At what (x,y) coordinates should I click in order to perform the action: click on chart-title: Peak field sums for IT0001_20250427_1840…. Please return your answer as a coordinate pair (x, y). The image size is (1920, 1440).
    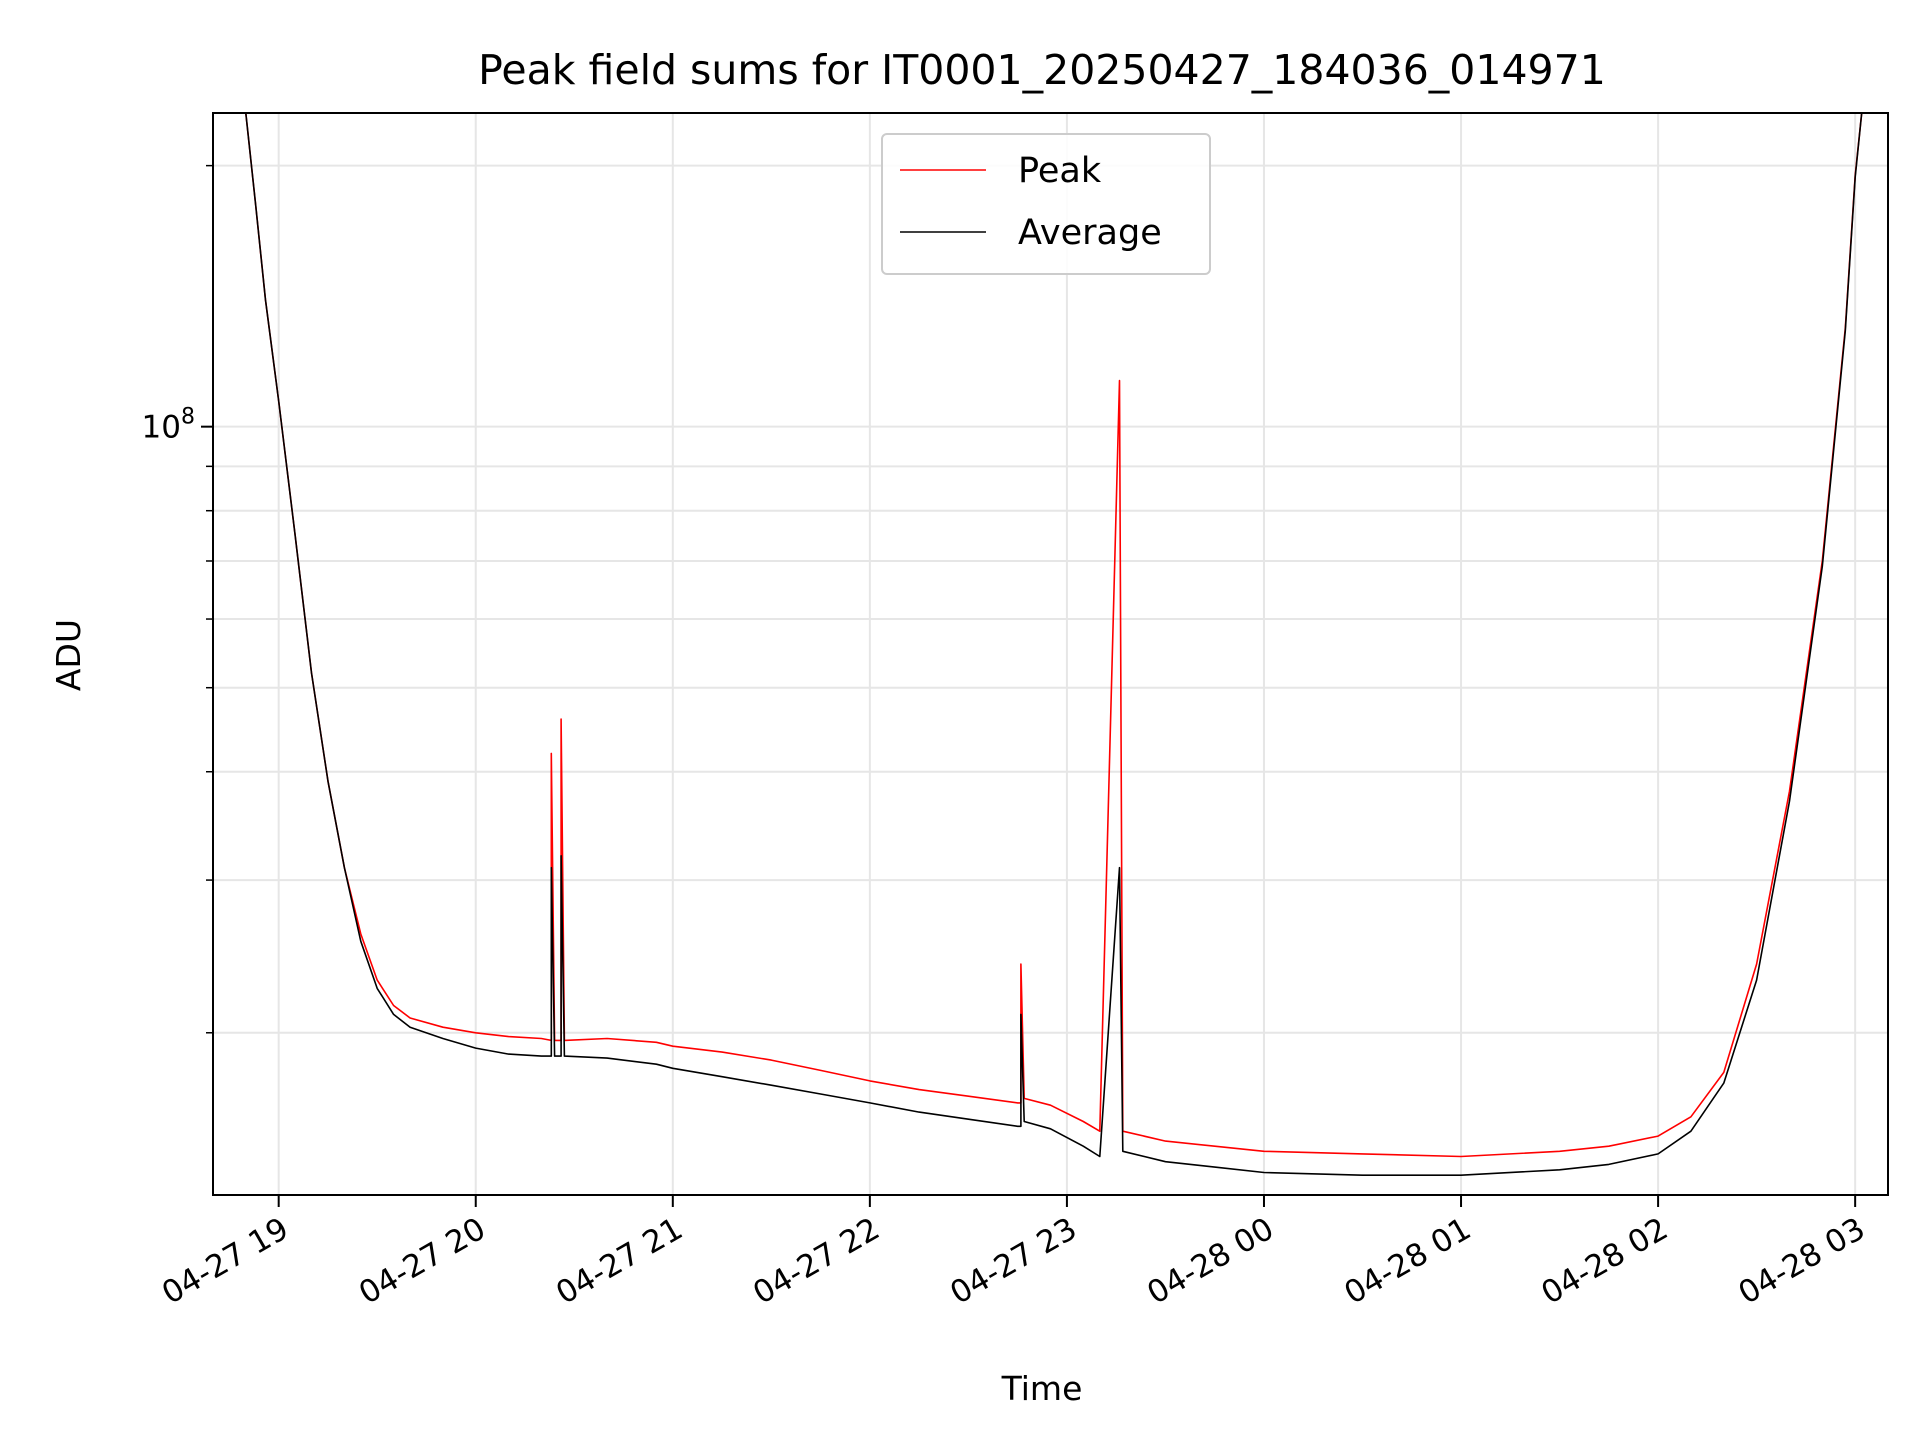
    Looking at the image, I should click on (1042, 70).